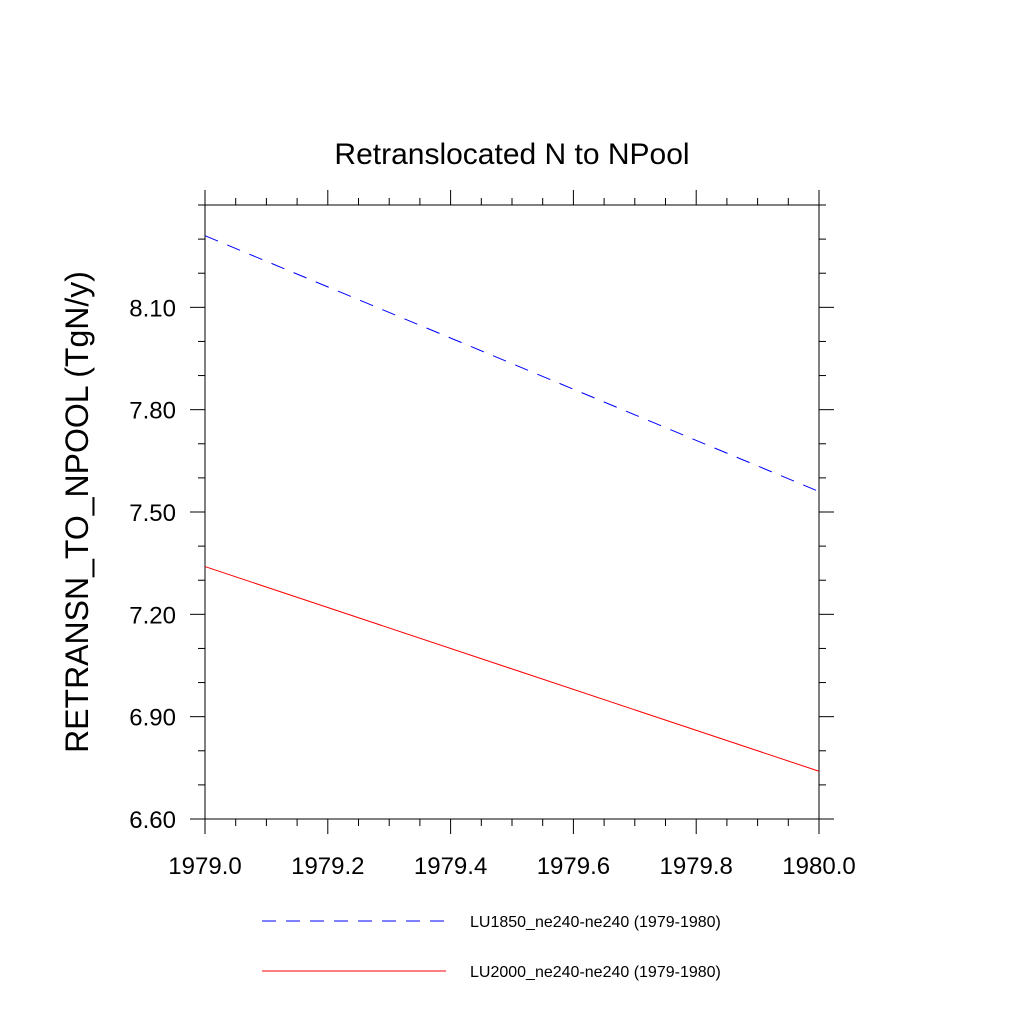 This screenshot has height=1024, width=1024. Describe the element at coordinates (327, 866) in the screenshot. I see `x-tick-label: 1979.2` at that location.